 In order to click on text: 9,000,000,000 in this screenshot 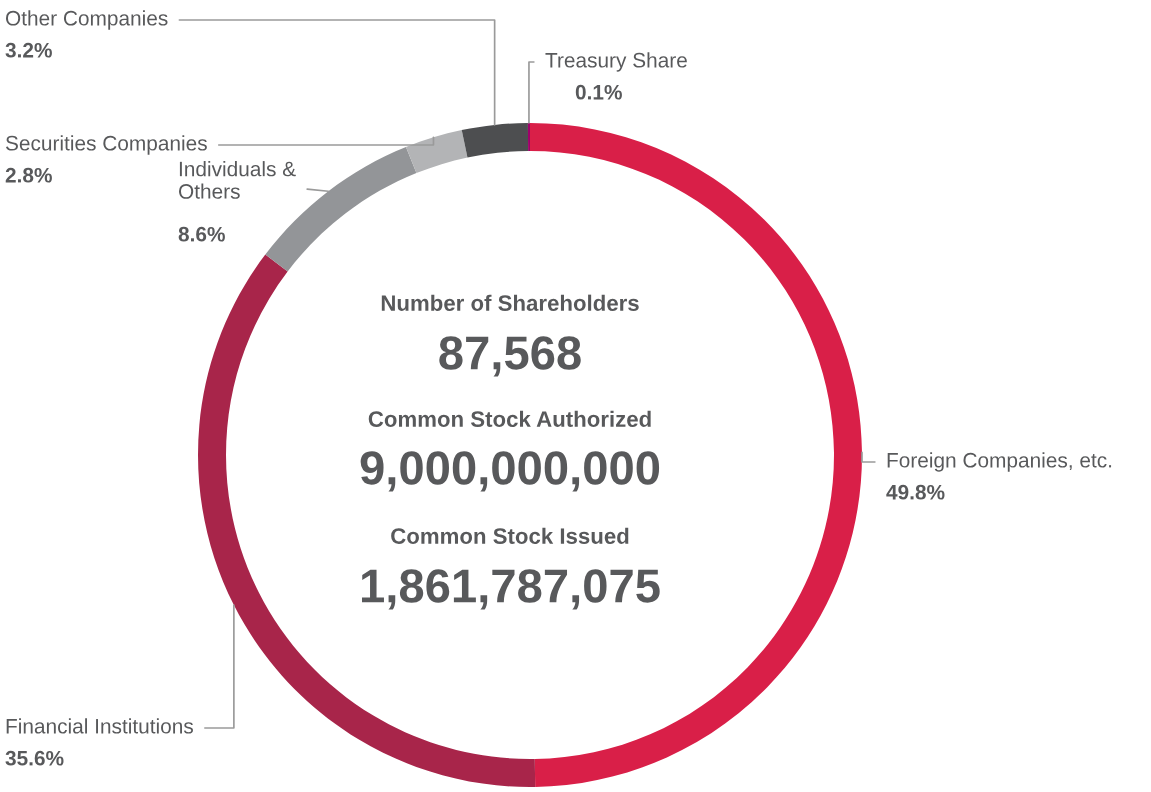, I will do `click(510, 471)`.